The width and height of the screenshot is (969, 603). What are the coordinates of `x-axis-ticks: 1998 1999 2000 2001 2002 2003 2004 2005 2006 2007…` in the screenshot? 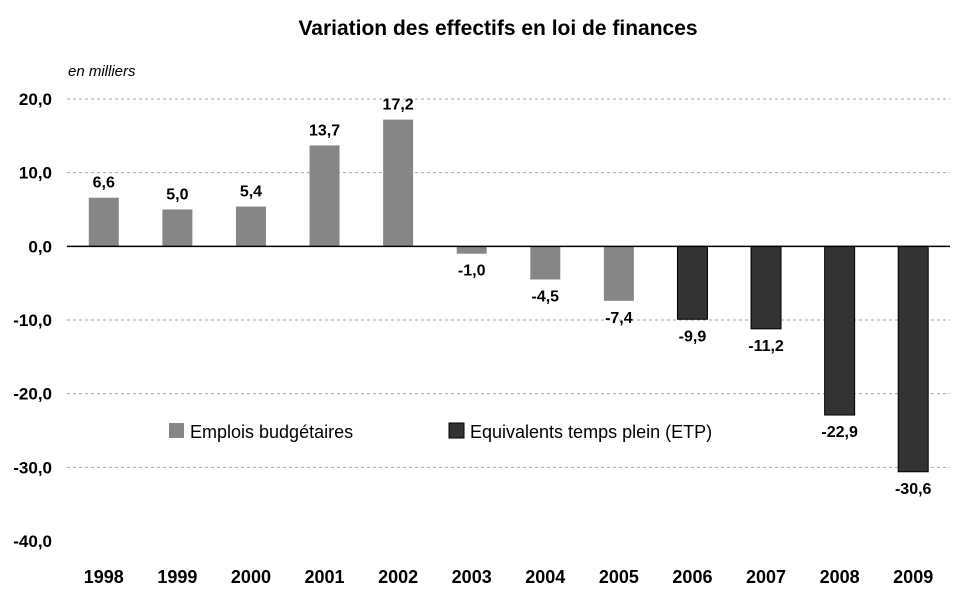 It's located at (508, 577).